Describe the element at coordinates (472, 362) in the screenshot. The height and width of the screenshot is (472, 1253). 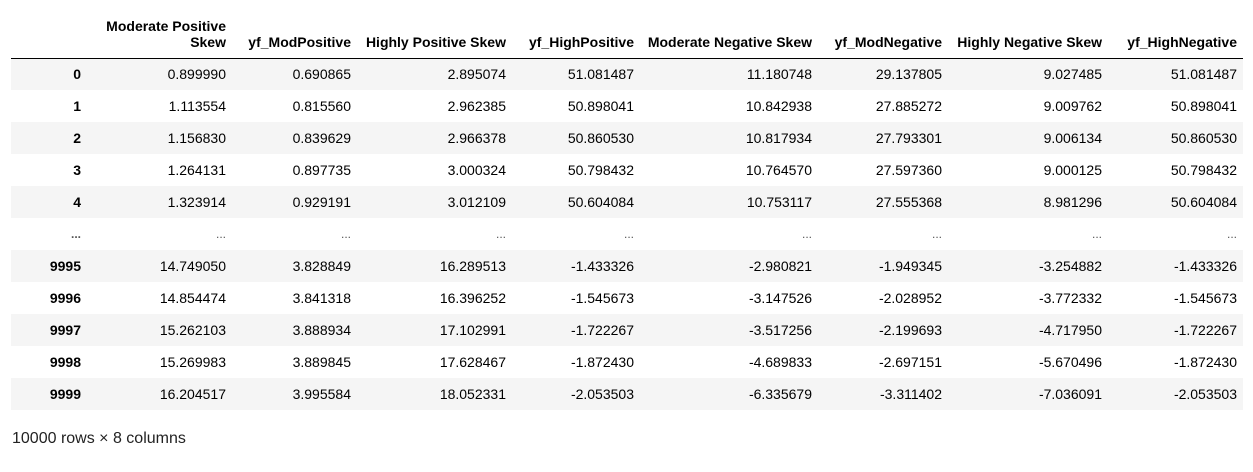
I see `table-cell: 17.628467` at that location.